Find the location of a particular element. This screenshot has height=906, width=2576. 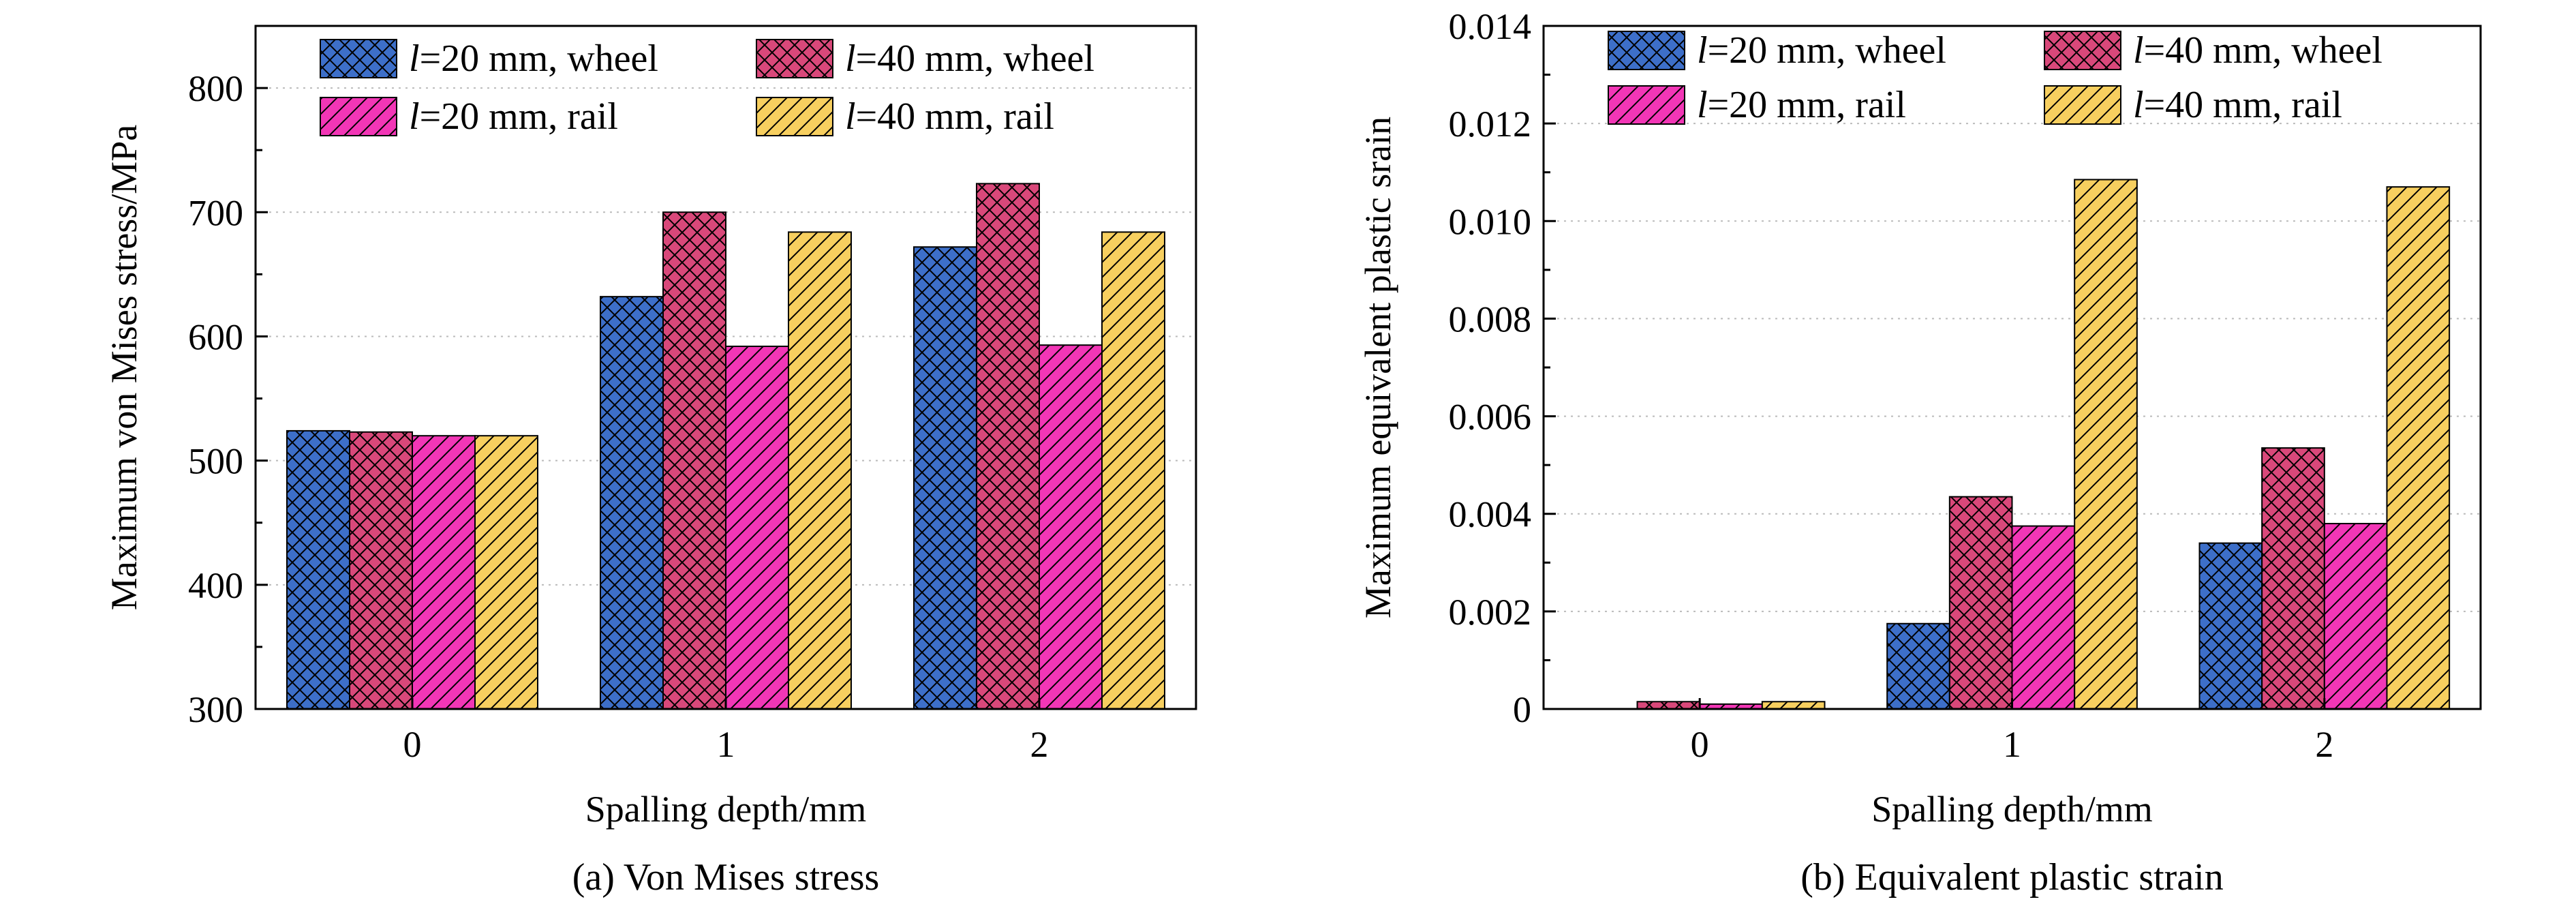

y-tick-label: 0.008 is located at coordinates (1490, 319).